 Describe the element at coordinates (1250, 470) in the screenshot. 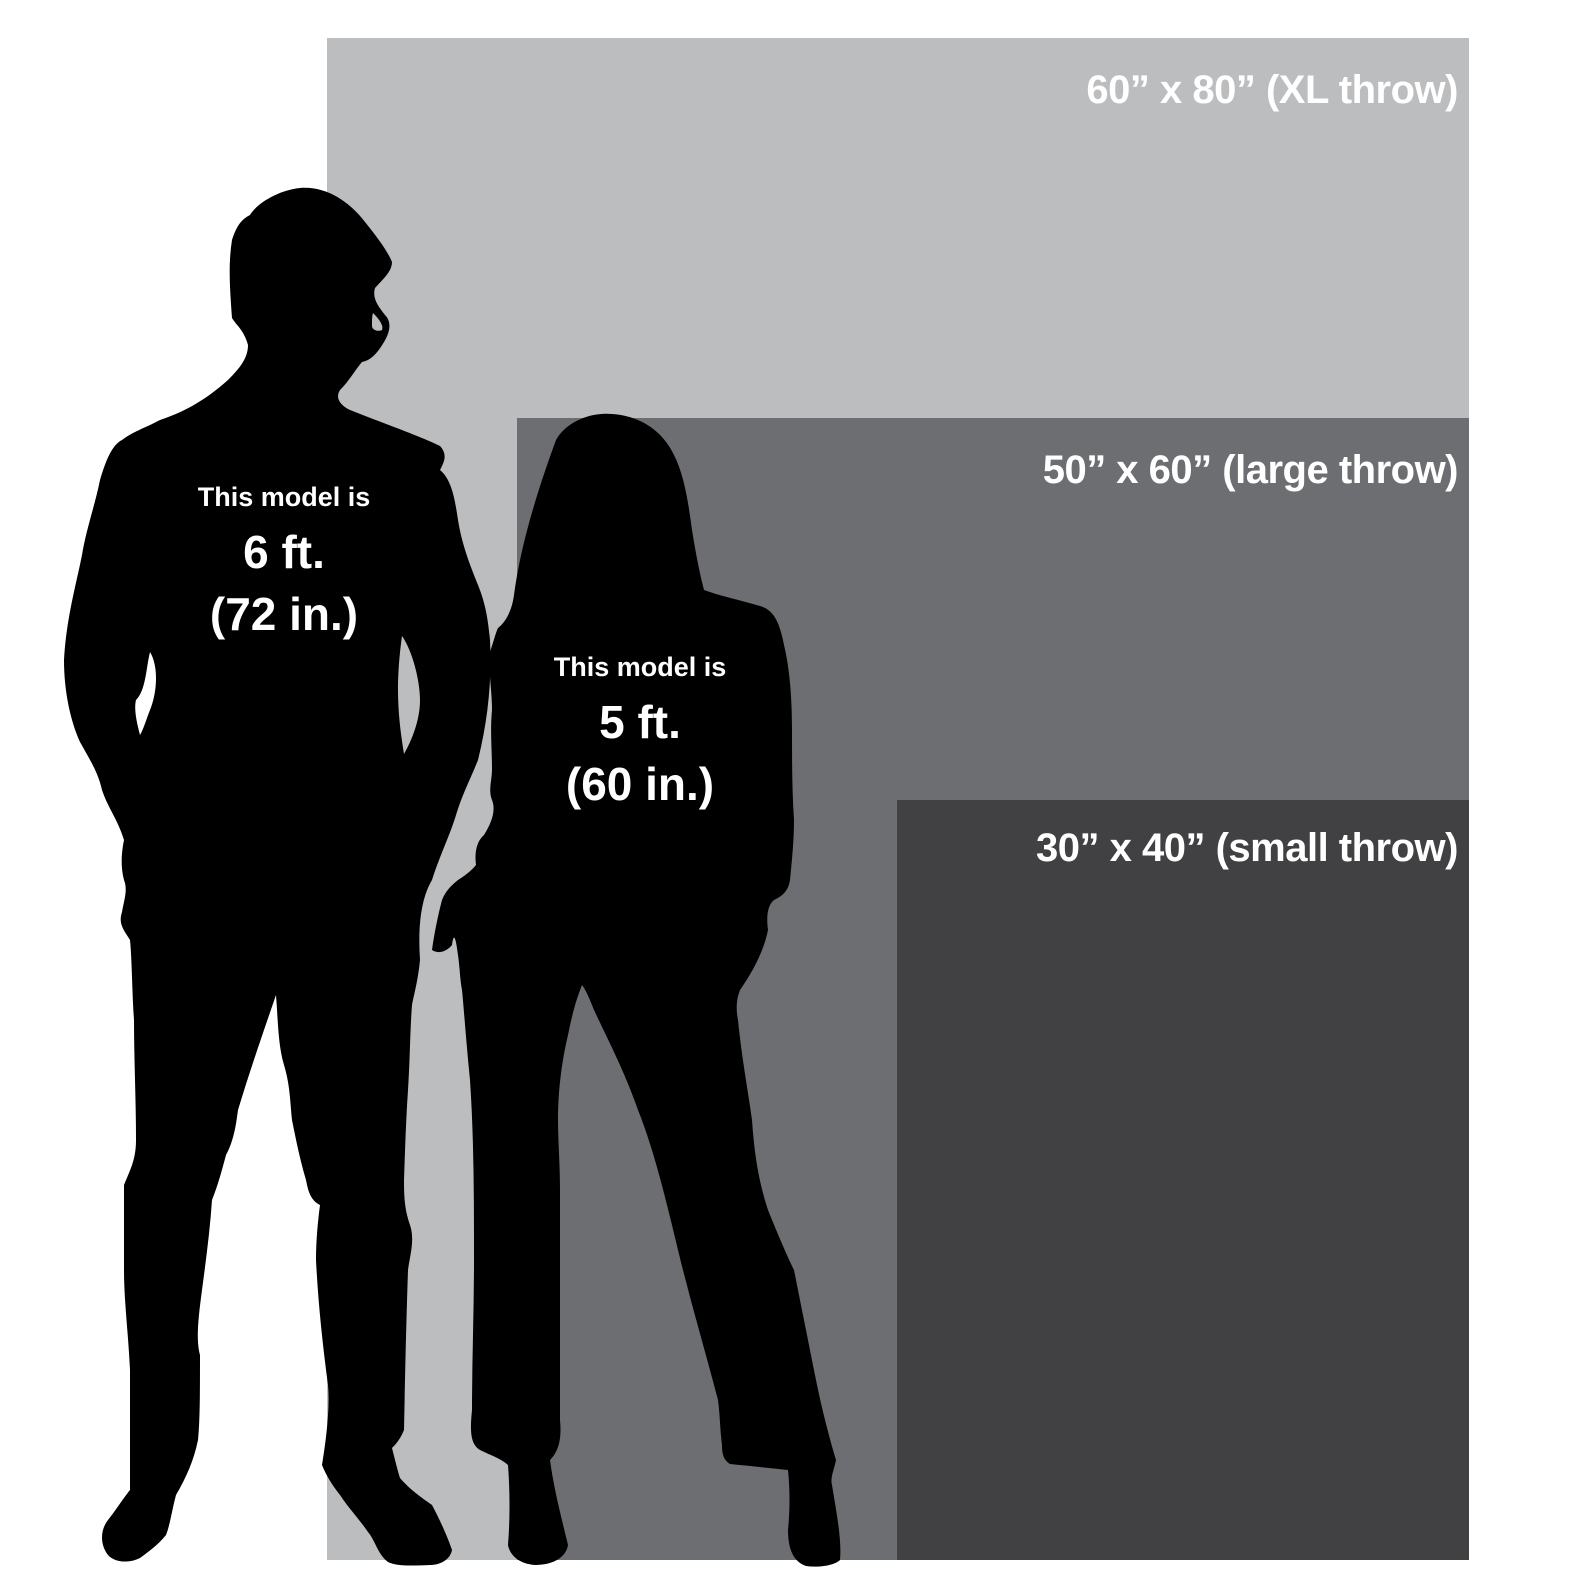

I see `large-throw-label: 50” x 60” (large throw)` at that location.